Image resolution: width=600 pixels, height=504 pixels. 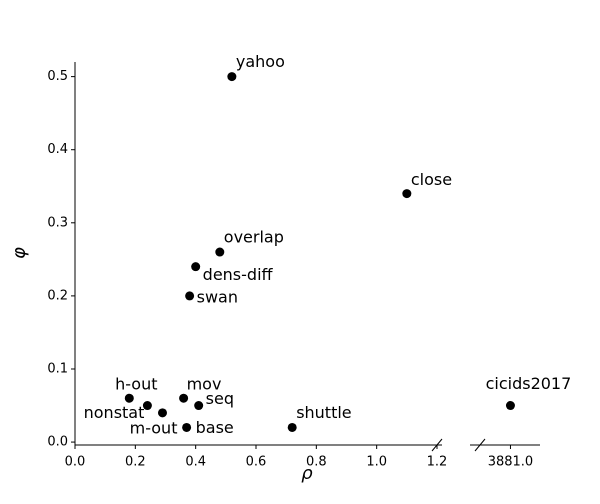 What do you see at coordinates (260, 61) in the screenshot?
I see `point-label: yahoo` at bounding box center [260, 61].